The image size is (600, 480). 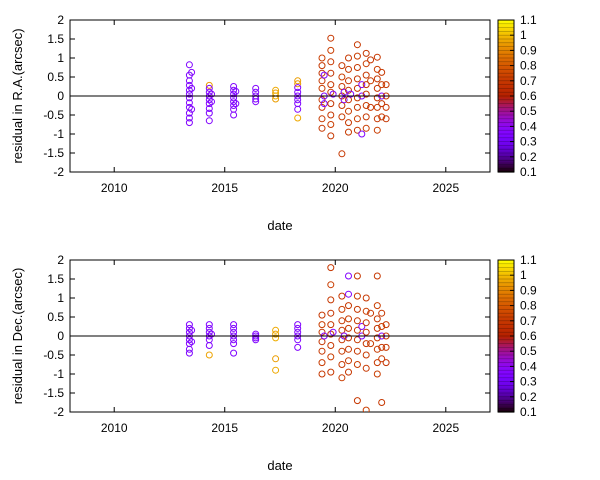 What do you see at coordinates (279, 465) in the screenshot?
I see `x-axis-label: date` at bounding box center [279, 465].